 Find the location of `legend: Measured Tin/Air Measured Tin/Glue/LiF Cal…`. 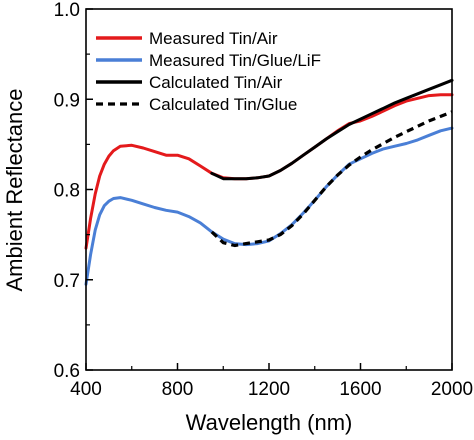

legend: Measured Tin/Air Measured Tin/Glue/LiF Cal… is located at coordinates (208, 71).